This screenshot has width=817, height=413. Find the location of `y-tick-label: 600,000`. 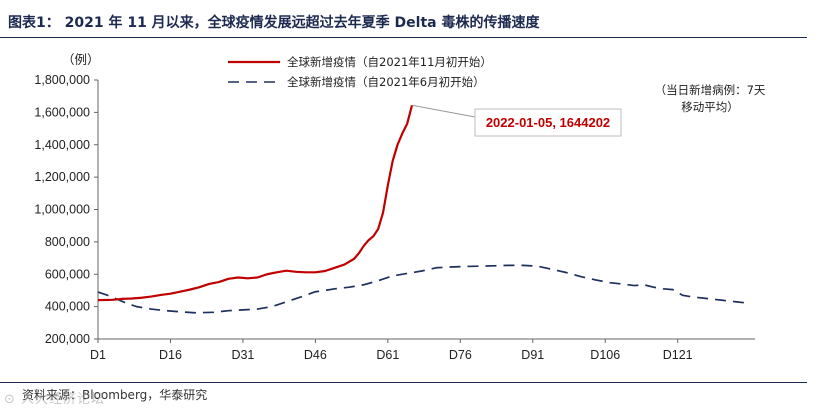

y-tick-label: 600,000 is located at coordinates (67, 274).